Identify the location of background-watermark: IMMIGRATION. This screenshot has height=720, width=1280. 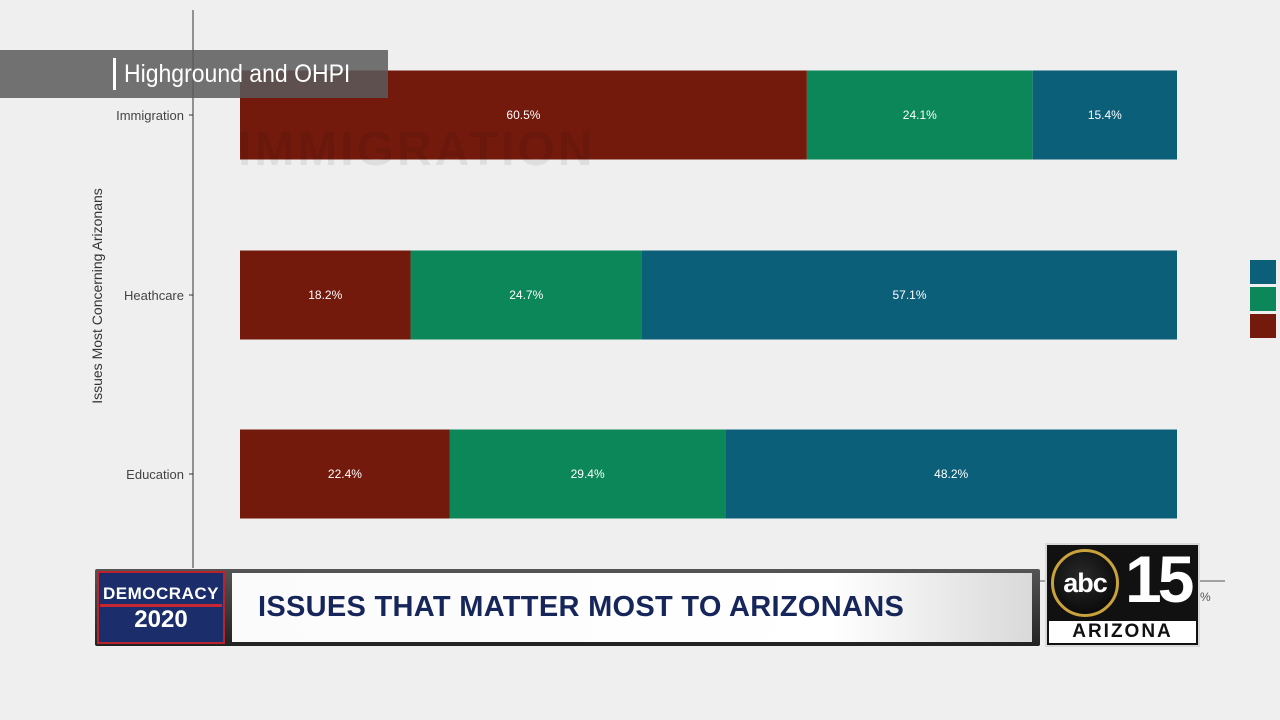
(417, 149).